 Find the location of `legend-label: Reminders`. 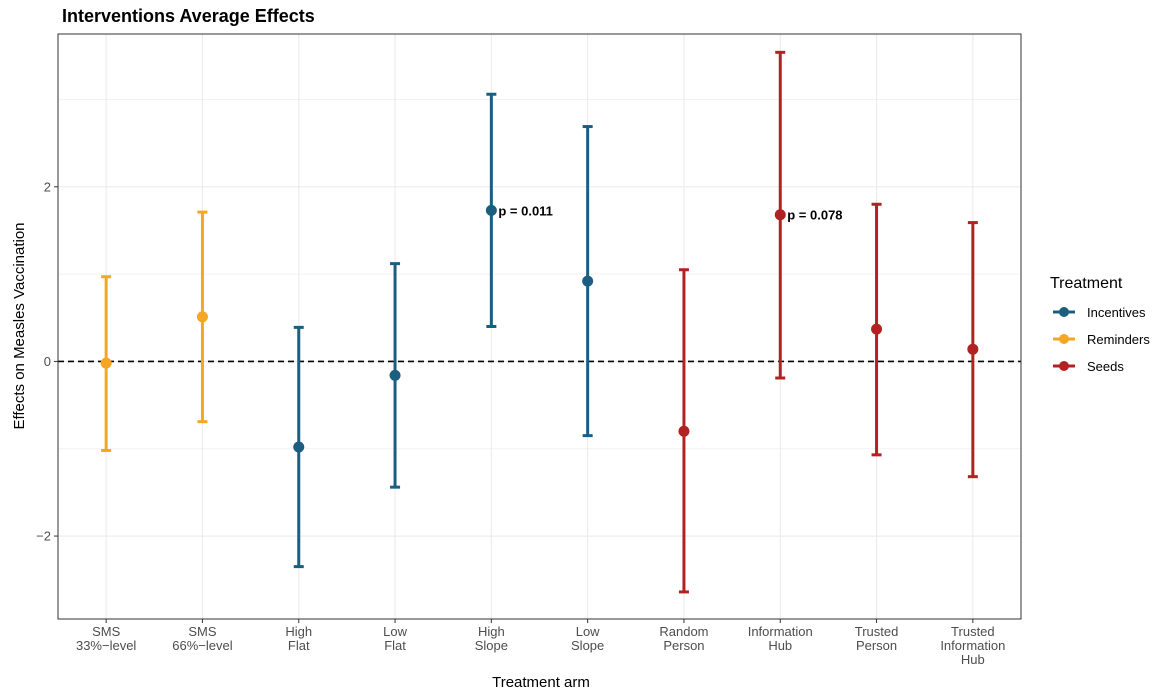

legend-label: Reminders is located at coordinates (1118, 339).